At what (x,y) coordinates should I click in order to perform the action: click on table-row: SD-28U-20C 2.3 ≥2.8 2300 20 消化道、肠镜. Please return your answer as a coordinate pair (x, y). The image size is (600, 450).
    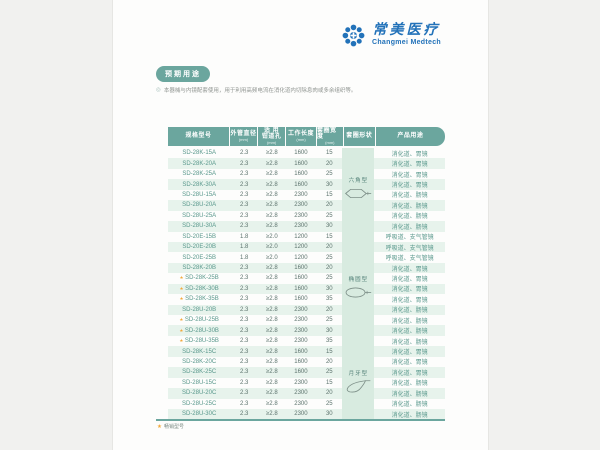
    Looking at the image, I should click on (306, 393).